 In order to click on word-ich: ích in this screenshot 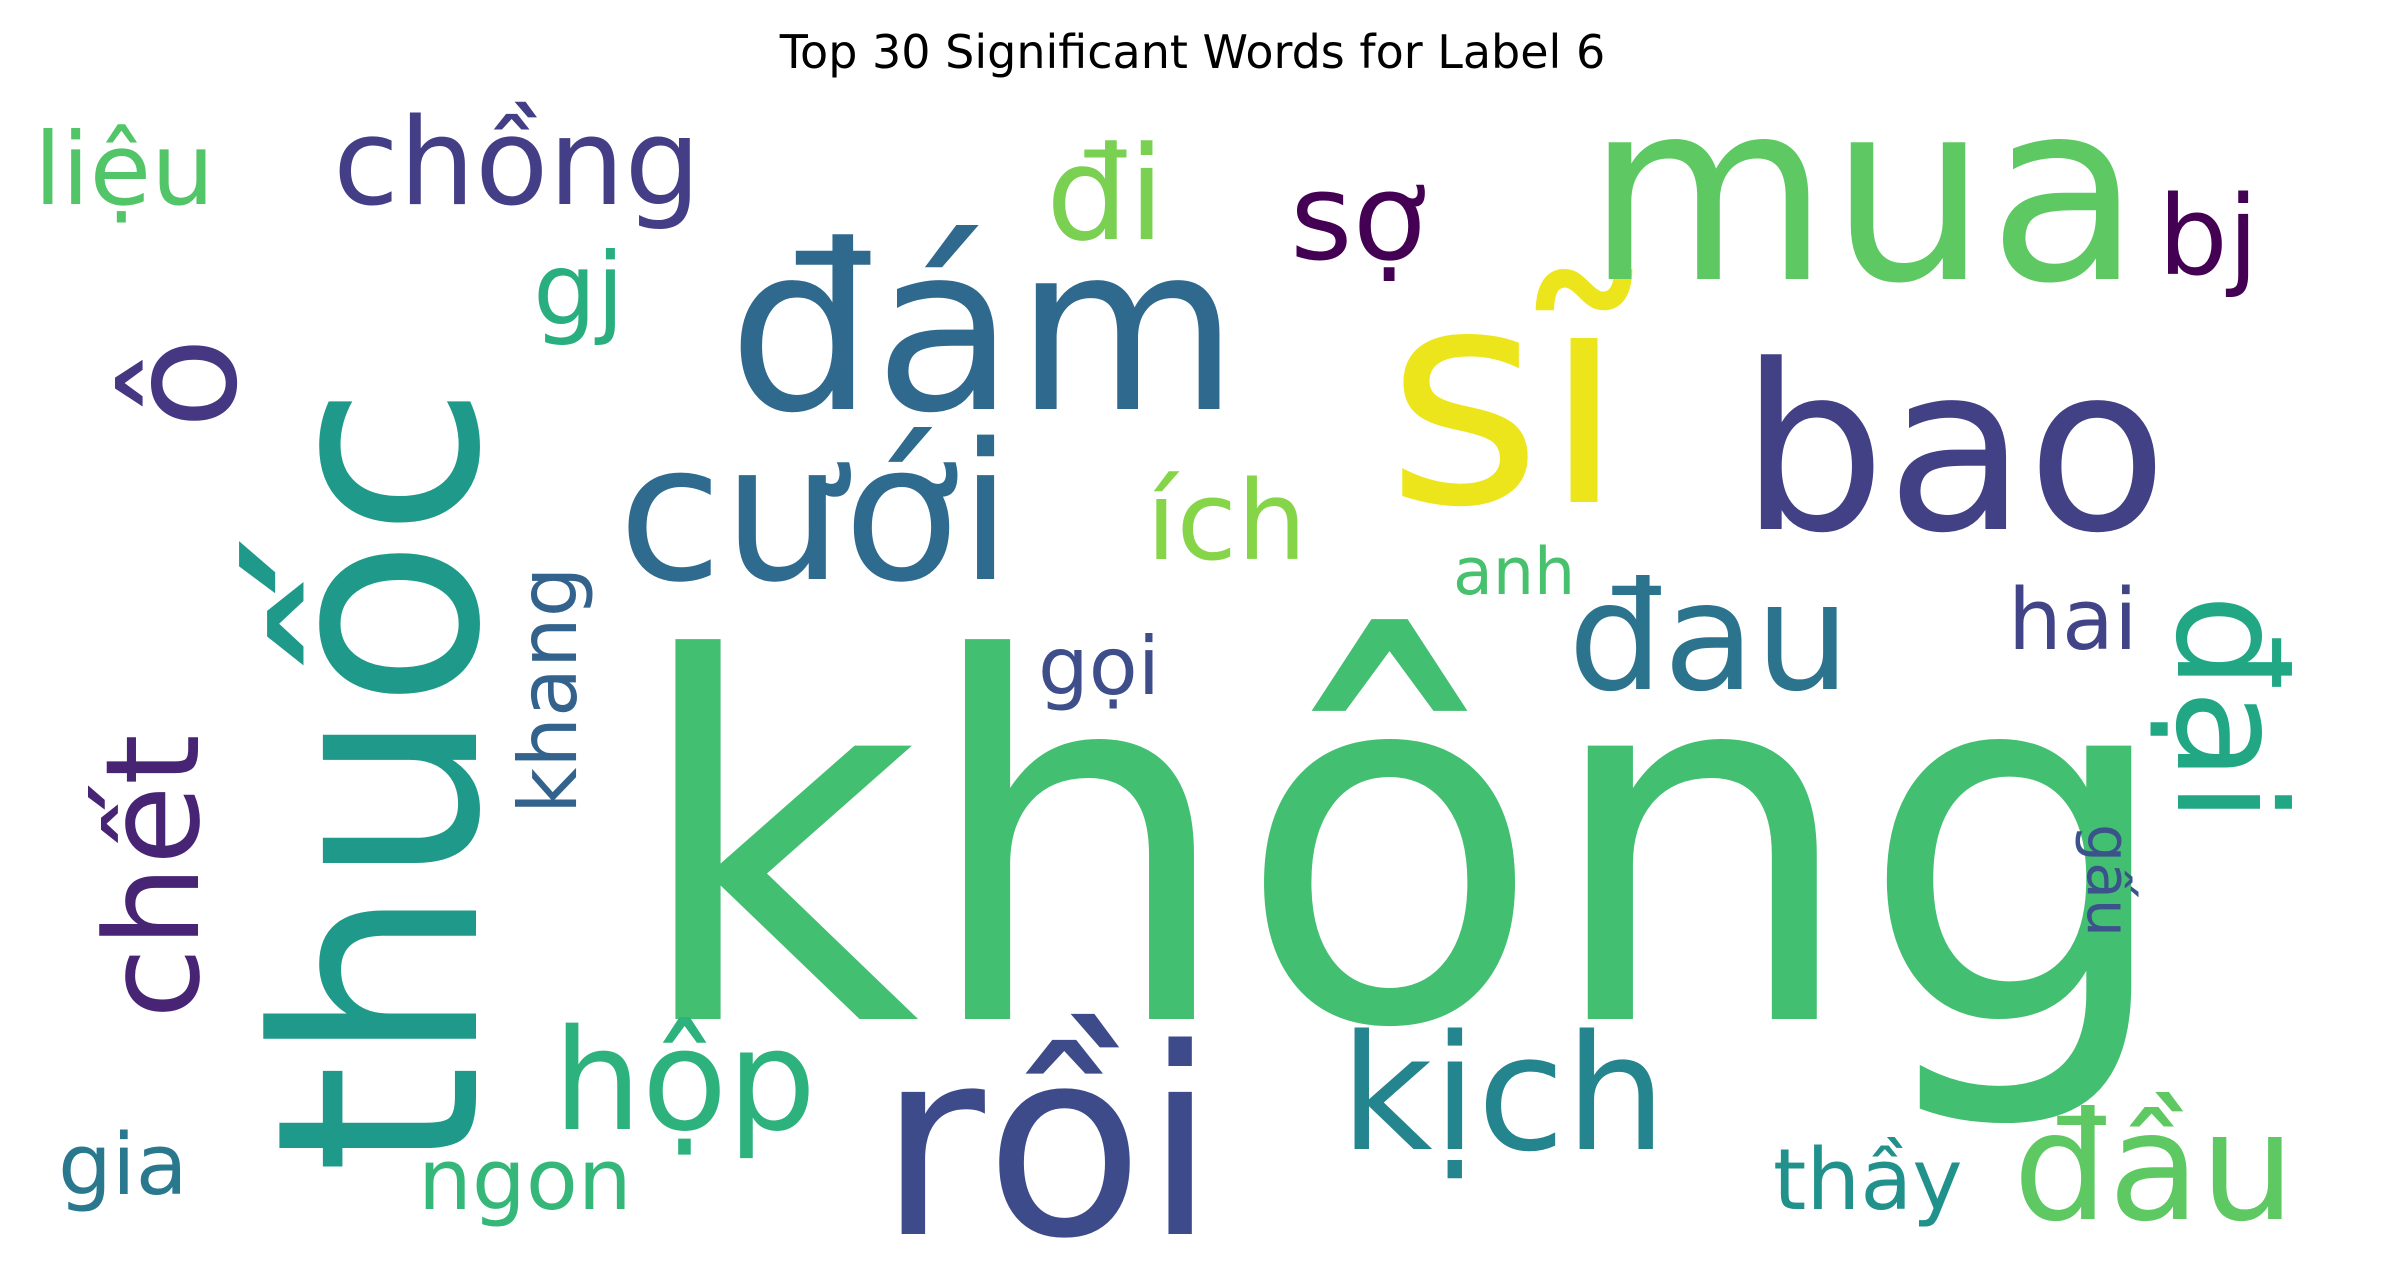, I will do `click(1226, 521)`.